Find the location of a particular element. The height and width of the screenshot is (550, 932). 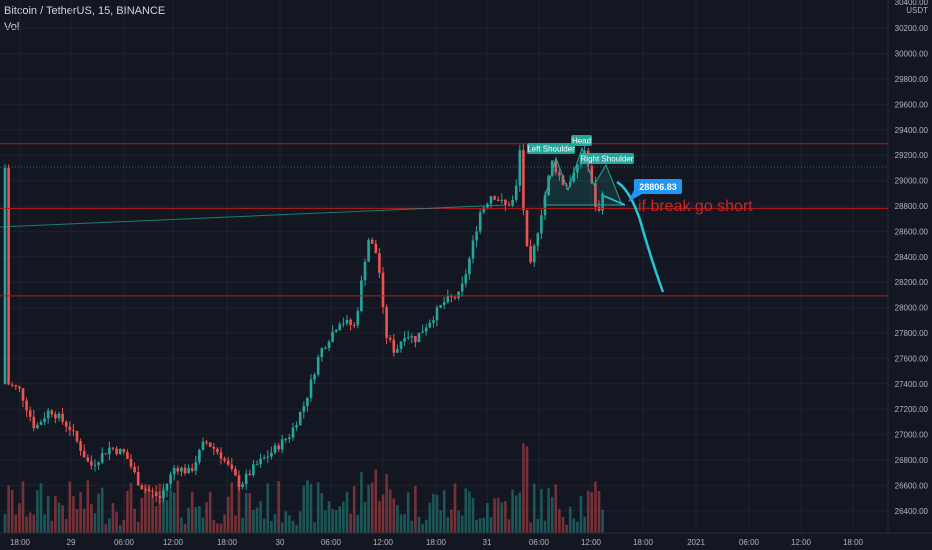

y-tick-label: 26800.00 is located at coordinates (912, 460).